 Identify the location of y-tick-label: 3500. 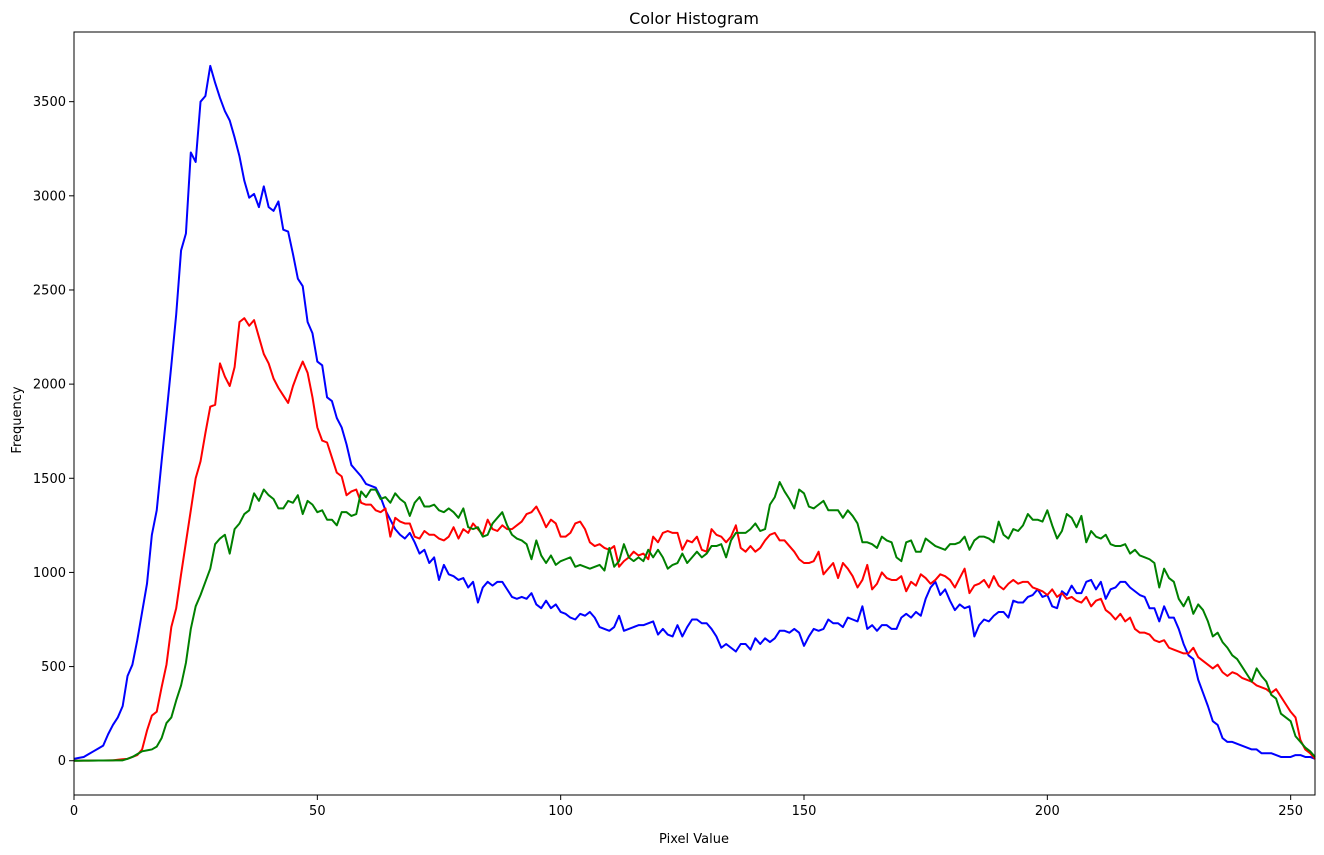
(49, 102).